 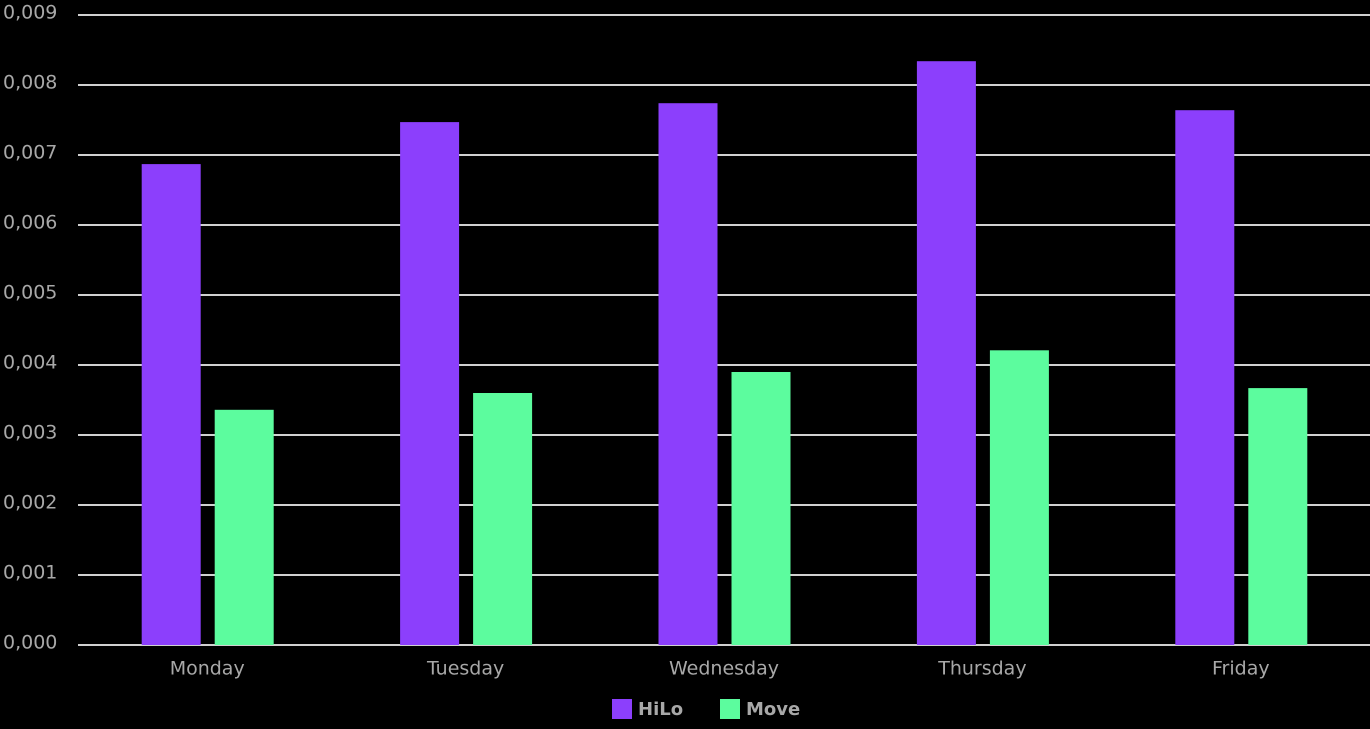 What do you see at coordinates (981, 669) in the screenshot?
I see `x-tick-label: Thursday` at bounding box center [981, 669].